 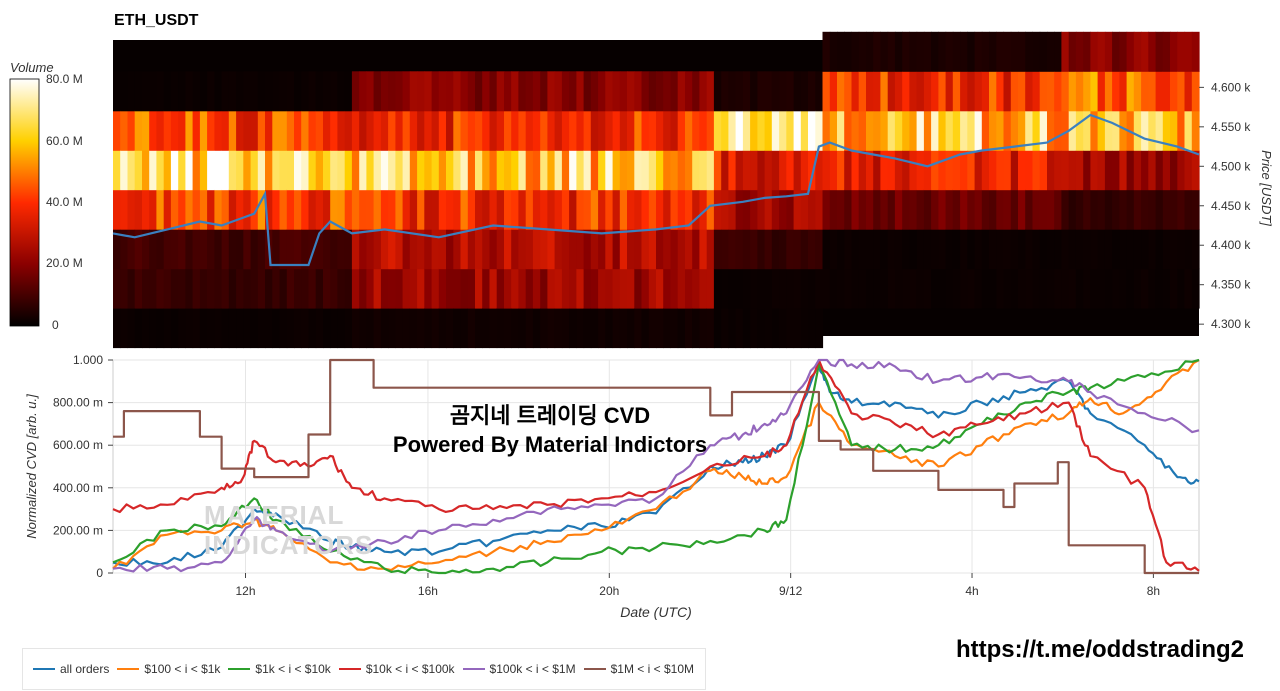 What do you see at coordinates (609, 591) in the screenshot?
I see `cvd-x-tick-label: 20h` at bounding box center [609, 591].